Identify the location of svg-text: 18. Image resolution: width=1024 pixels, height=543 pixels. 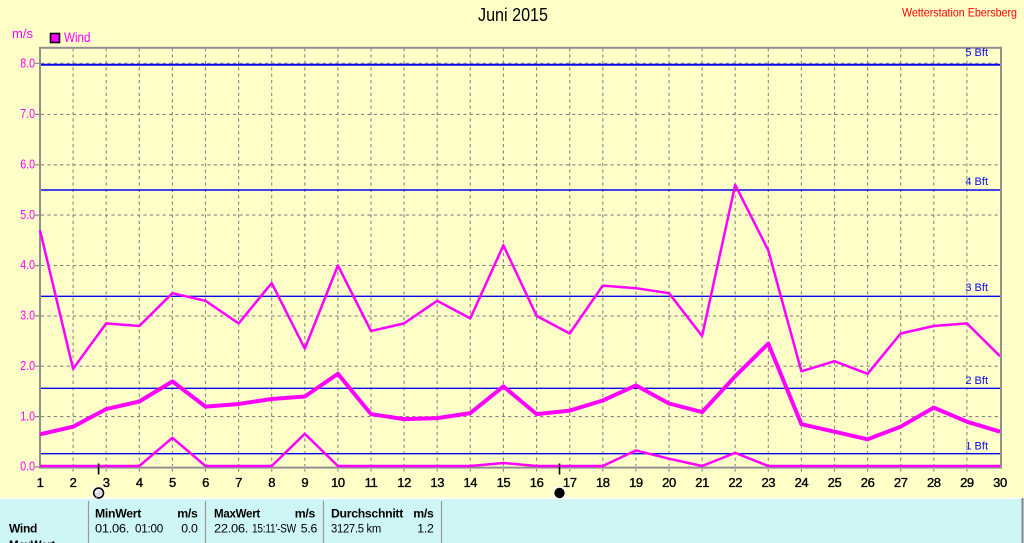
(603, 482).